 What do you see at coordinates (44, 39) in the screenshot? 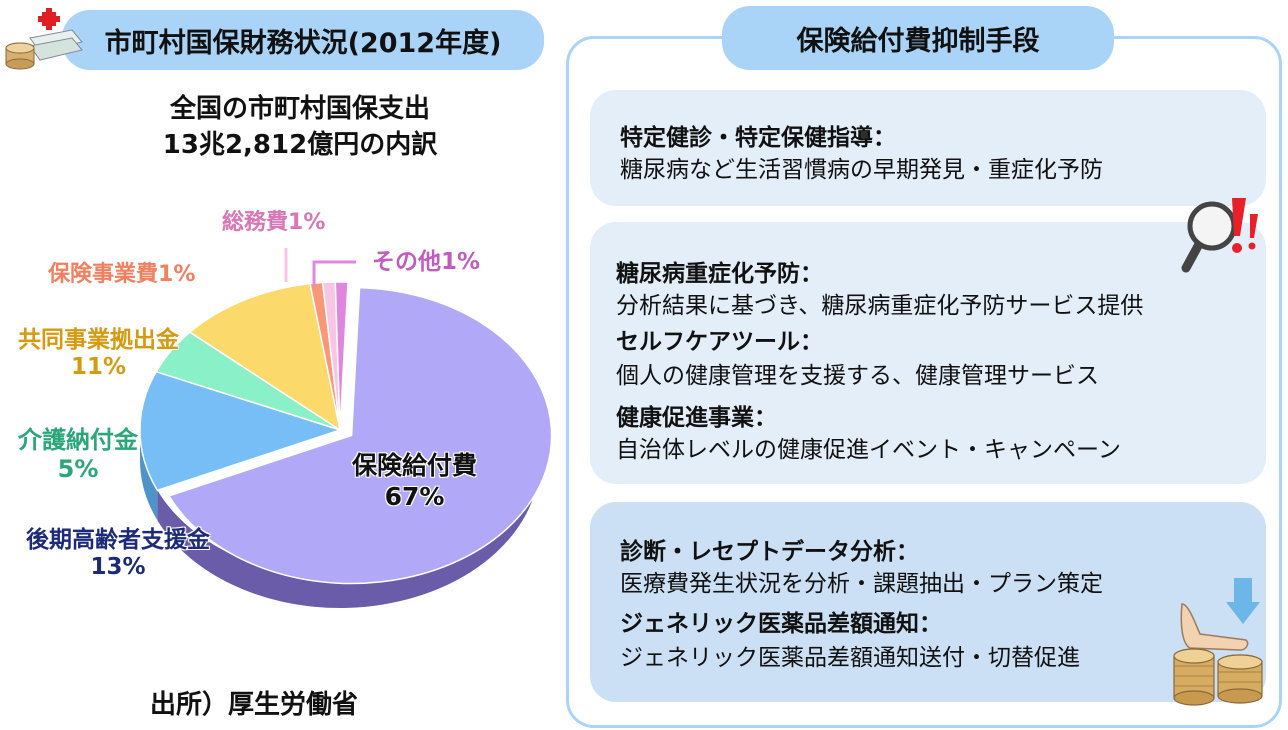
I see `money-stack-icon` at bounding box center [44, 39].